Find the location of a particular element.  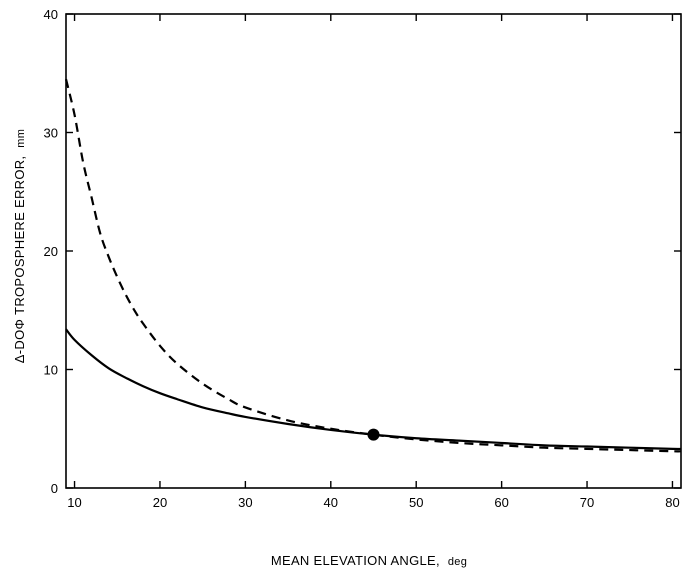

marker-layer is located at coordinates (373, 434).